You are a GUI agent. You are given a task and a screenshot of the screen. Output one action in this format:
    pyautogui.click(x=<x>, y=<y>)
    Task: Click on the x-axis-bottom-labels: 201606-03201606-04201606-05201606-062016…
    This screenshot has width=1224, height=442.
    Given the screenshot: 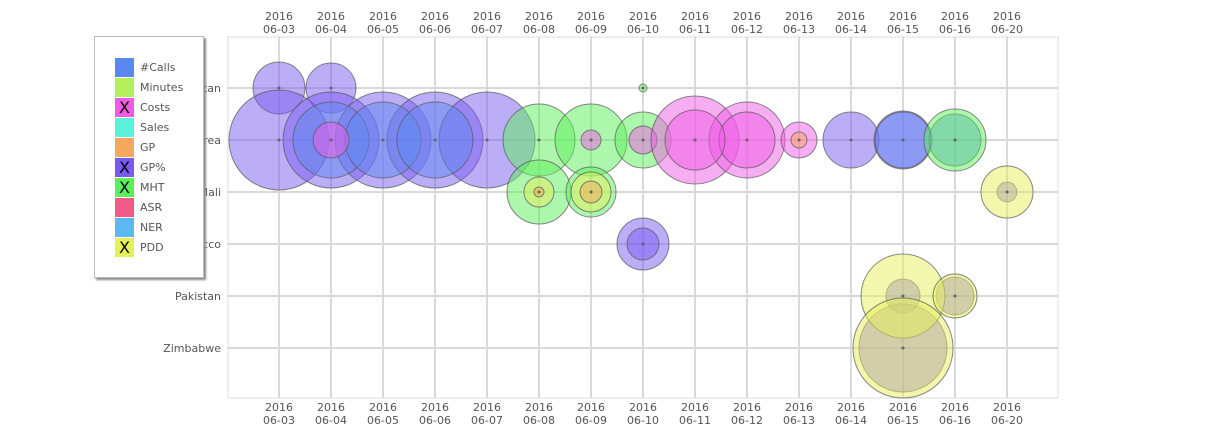 What is the action you would take?
    pyautogui.click(x=643, y=414)
    